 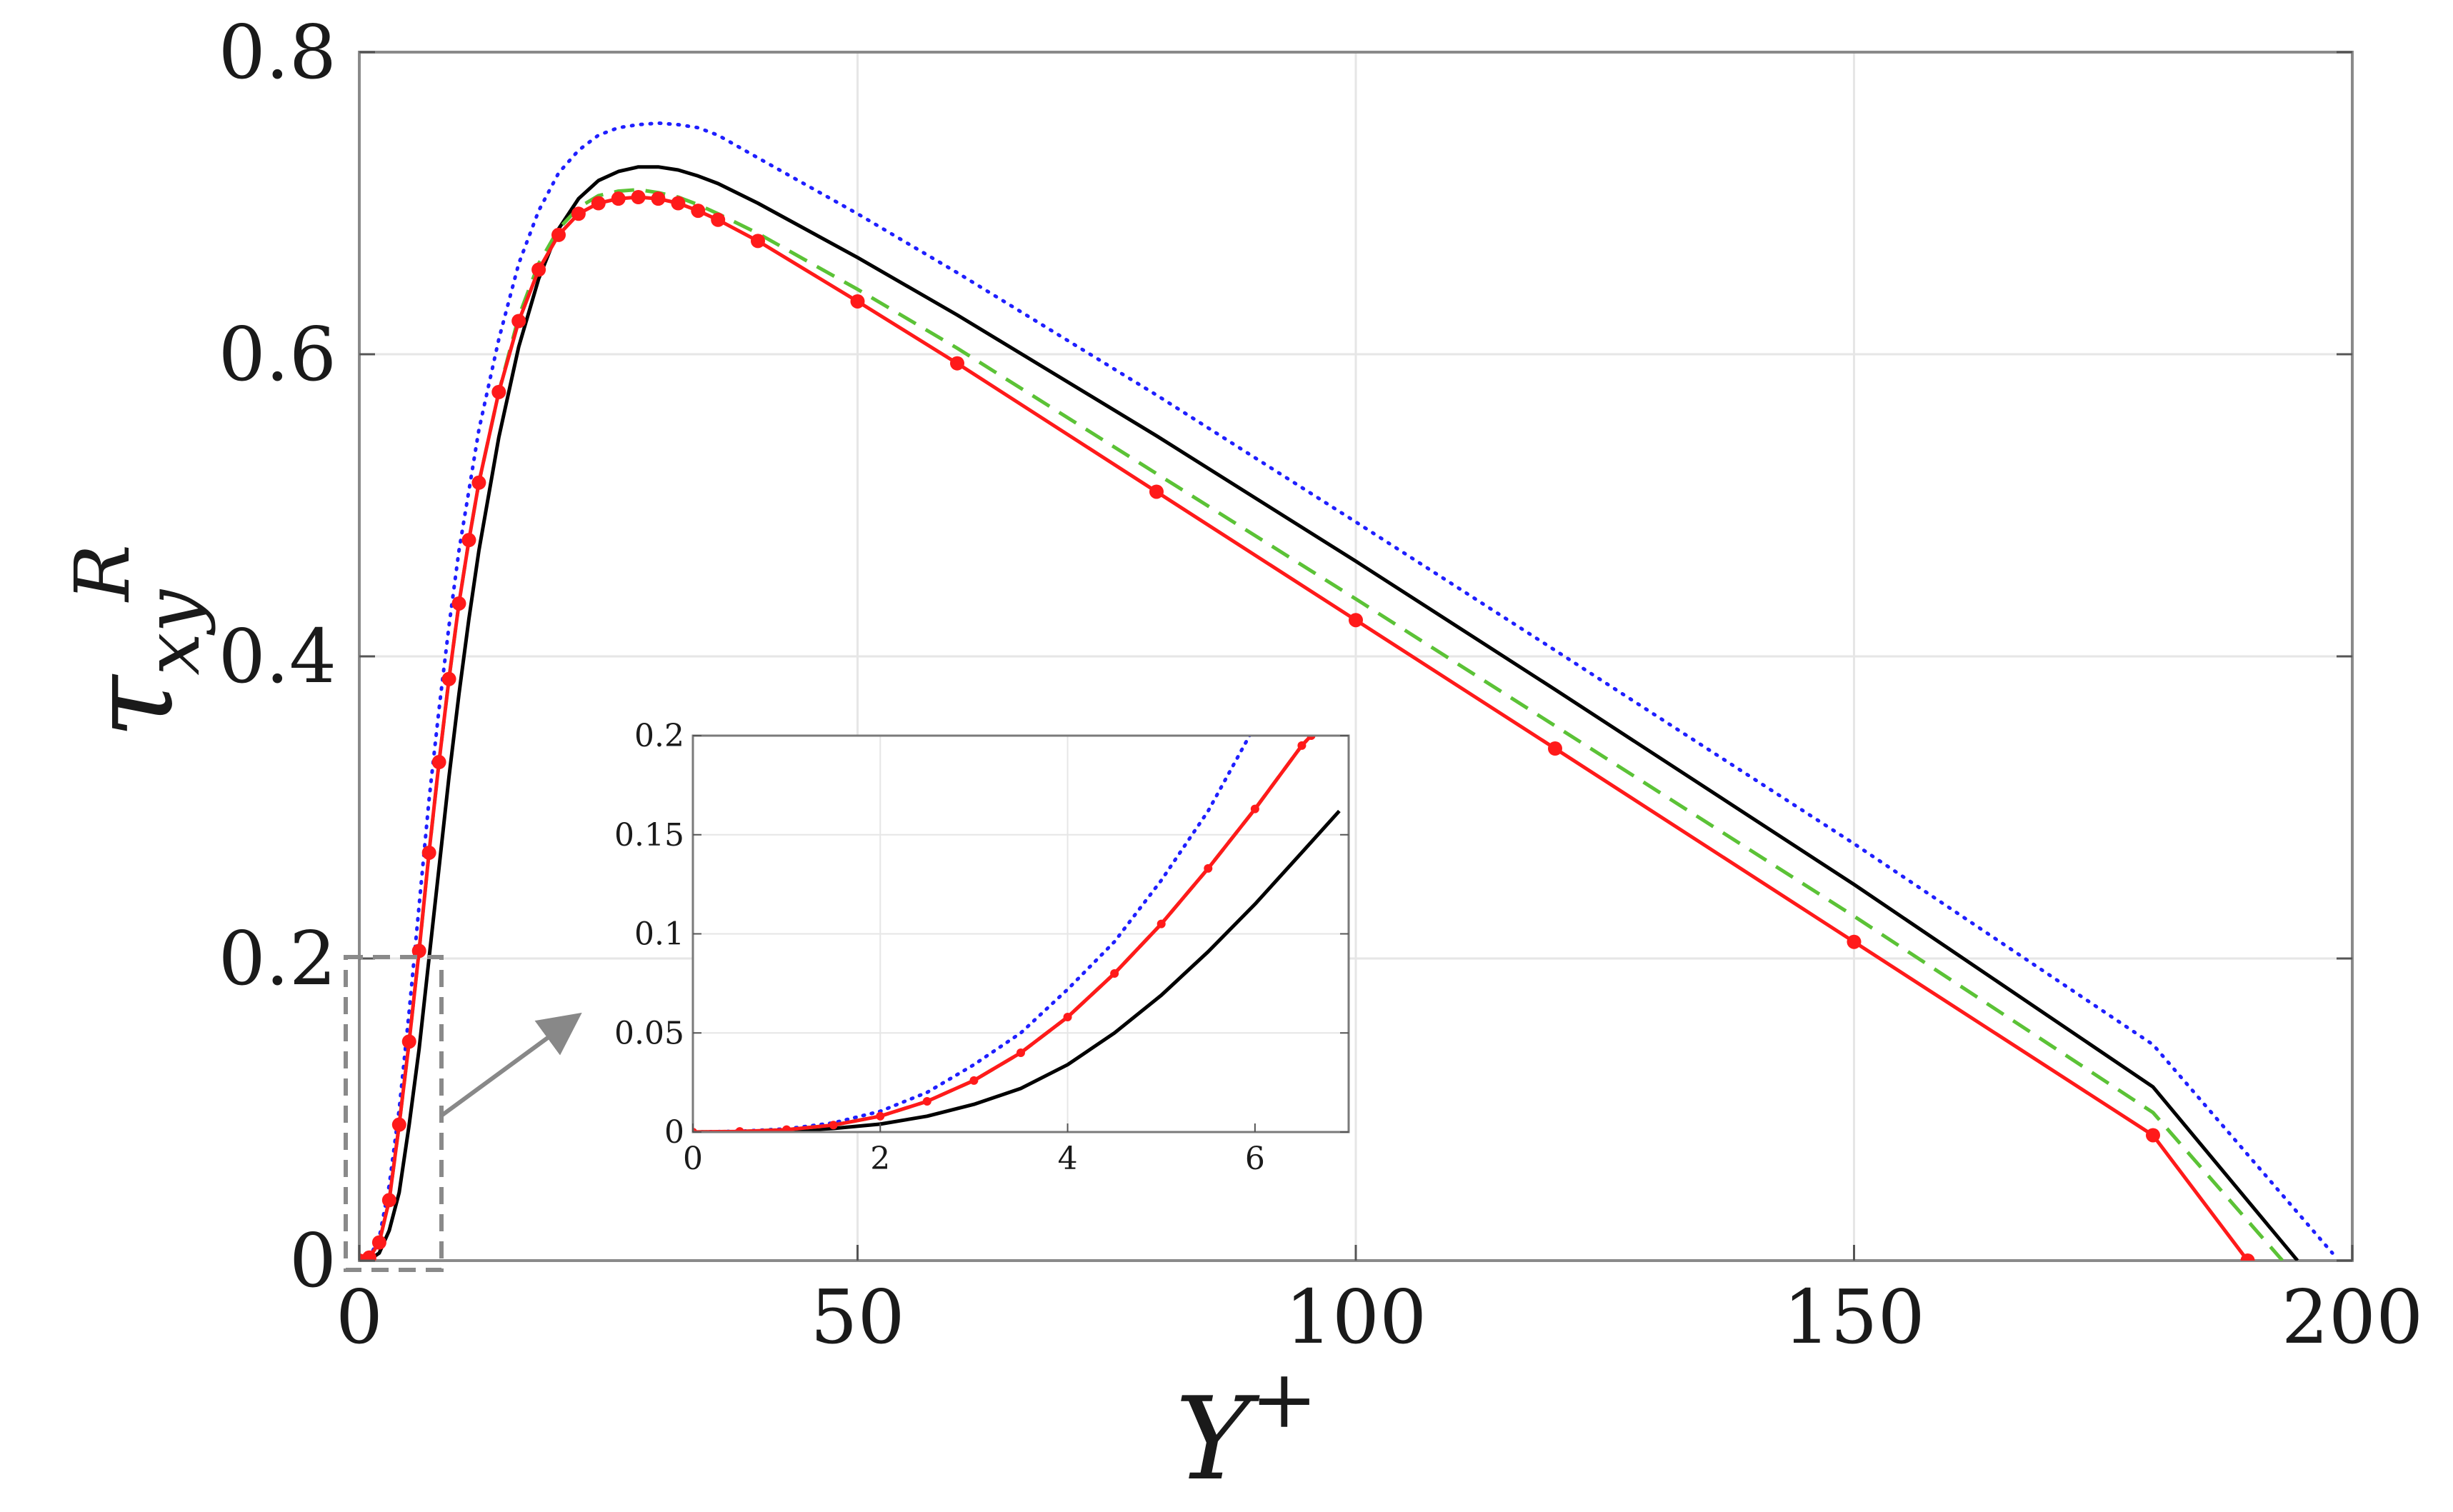 I want to click on inset-series-black-solid, so click(x=1017, y=970).